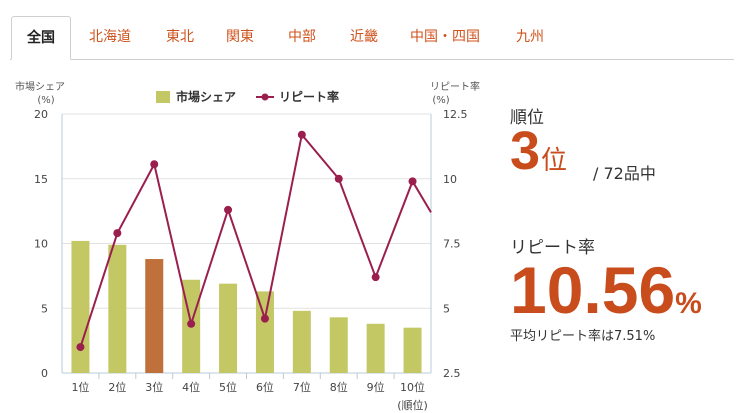 This screenshot has width=746, height=413. What do you see at coordinates (44, 373) in the screenshot?
I see `left-axis-tick-label: 0` at bounding box center [44, 373].